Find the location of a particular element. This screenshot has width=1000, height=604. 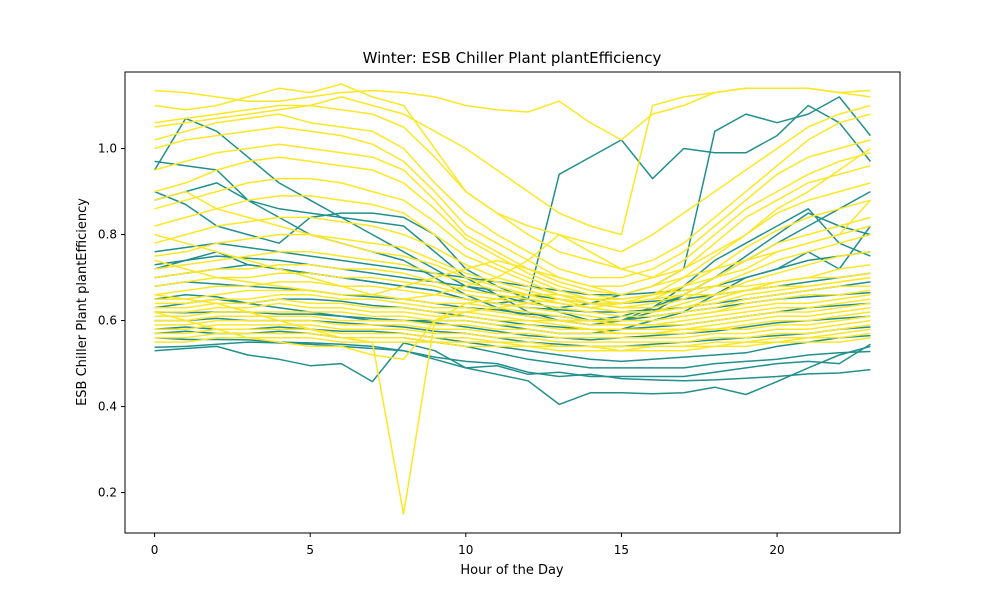

x-axis-ticks: 0 5 10 15 20 is located at coordinates (468, 545).